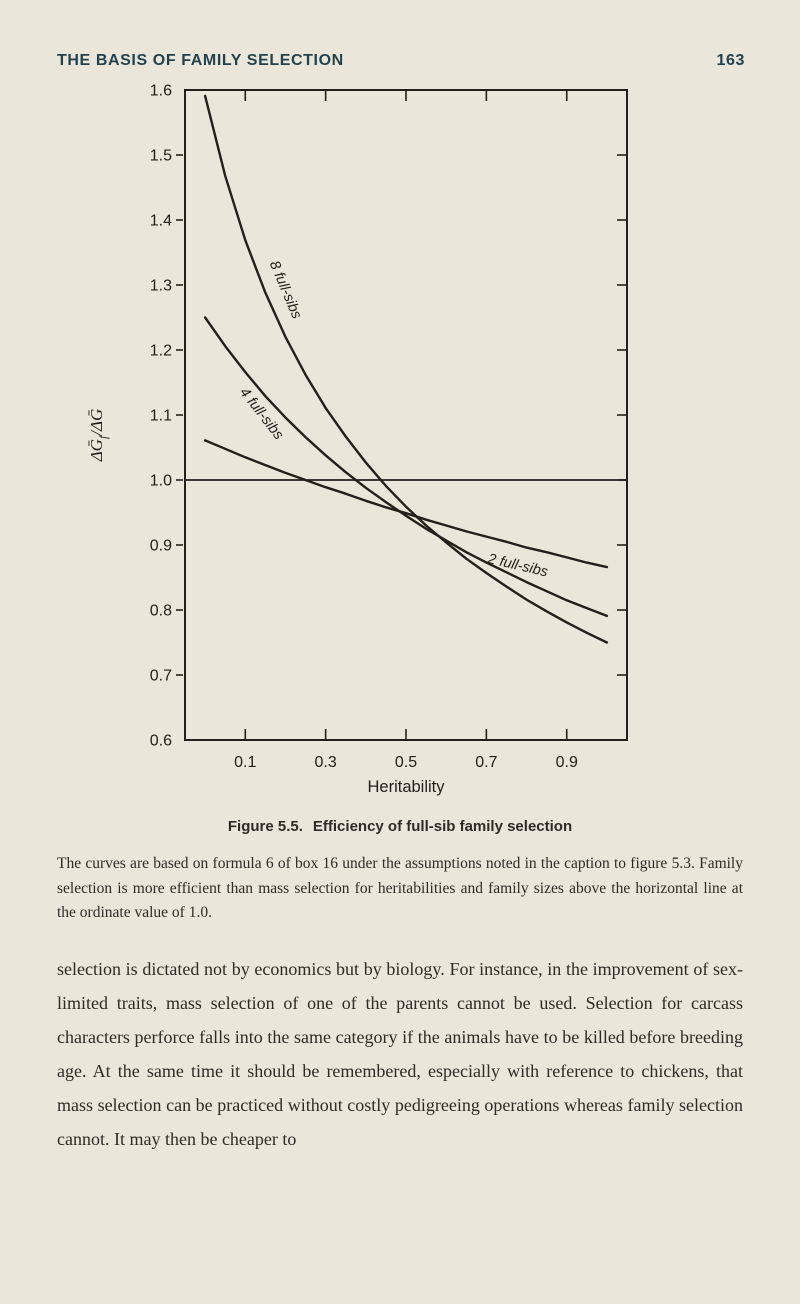 This screenshot has width=800, height=1304. What do you see at coordinates (517, 566) in the screenshot?
I see `series-label-2-full-sibs: 2 full-sibs` at bounding box center [517, 566].